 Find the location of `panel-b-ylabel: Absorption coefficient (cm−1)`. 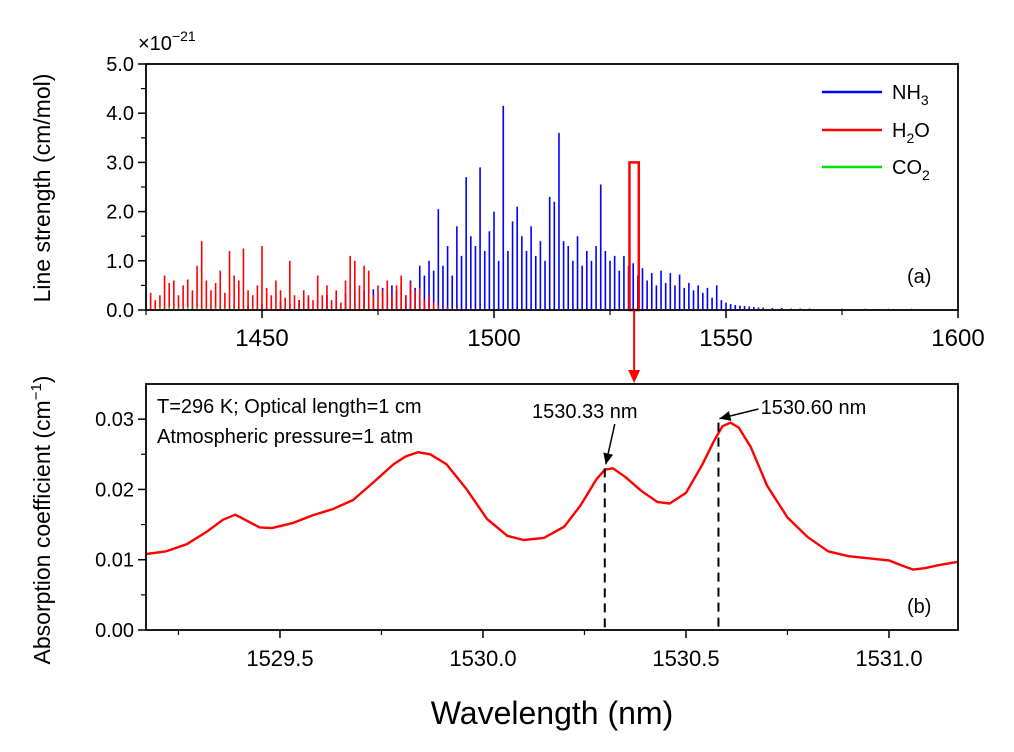

panel-b-ylabel: Absorption coefficient (cm−1) is located at coordinates (41, 520).